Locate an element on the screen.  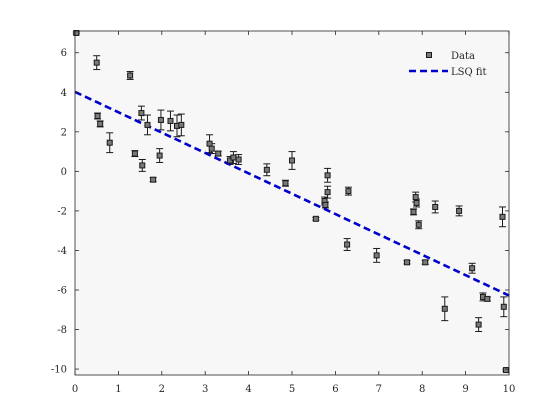
x-tick-label: 7 is located at coordinates (379, 389).